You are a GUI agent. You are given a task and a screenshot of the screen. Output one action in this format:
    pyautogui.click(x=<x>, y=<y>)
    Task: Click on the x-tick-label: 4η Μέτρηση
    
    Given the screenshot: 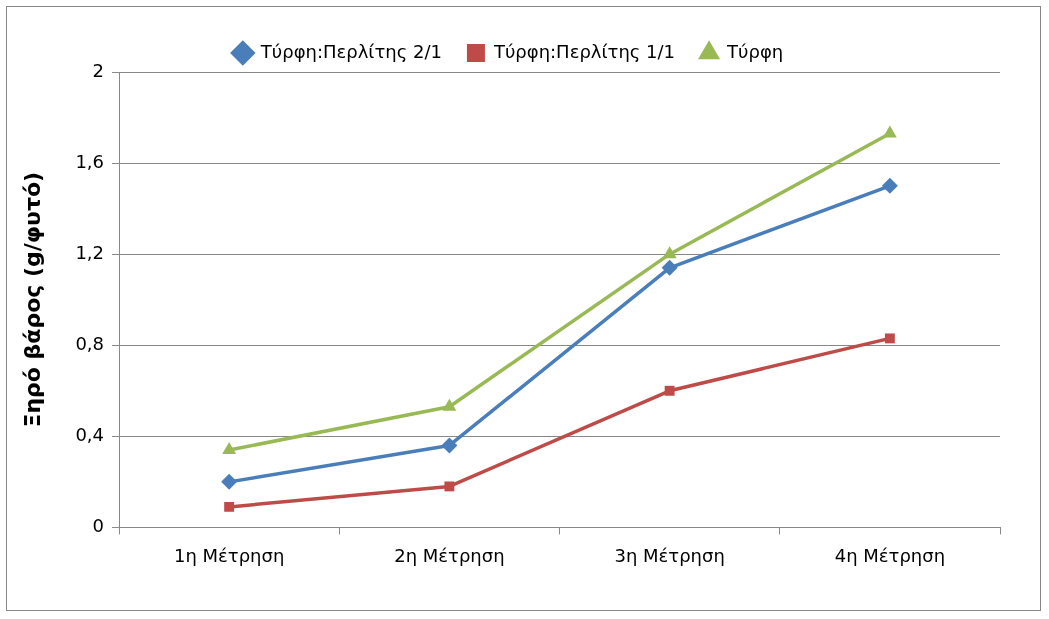 What is the action you would take?
    pyautogui.click(x=890, y=555)
    